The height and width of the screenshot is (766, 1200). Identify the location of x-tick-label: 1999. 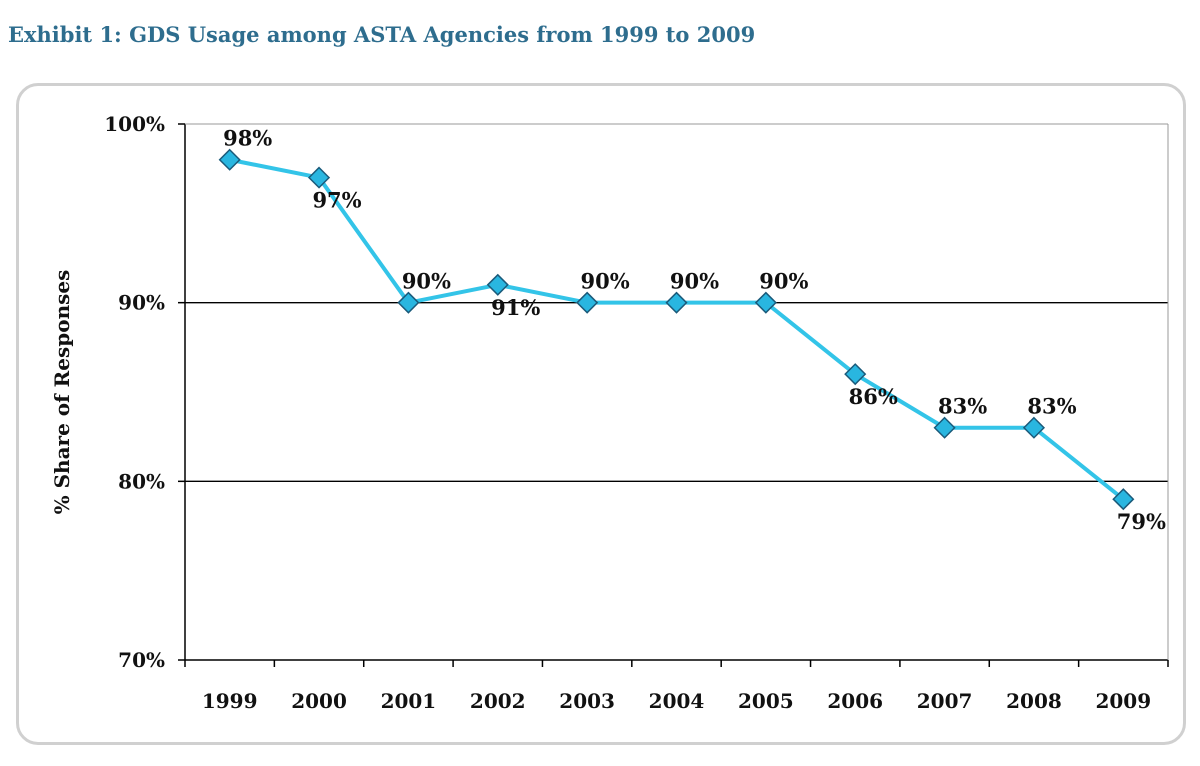
(230, 701).